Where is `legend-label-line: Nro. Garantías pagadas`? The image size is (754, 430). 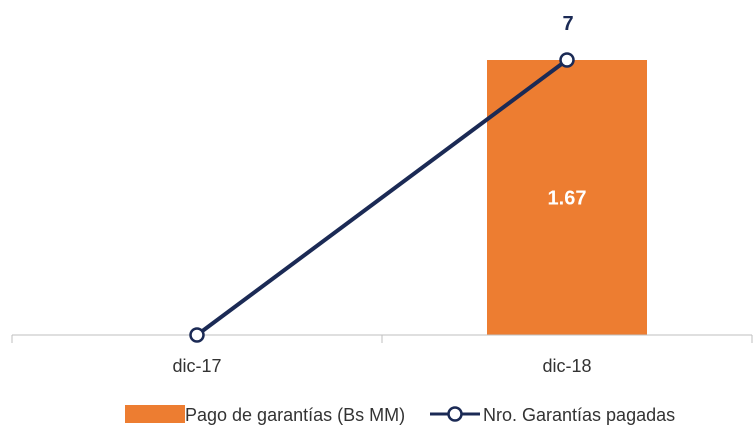 legend-label-line: Nro. Garantías pagadas is located at coordinates (579, 415).